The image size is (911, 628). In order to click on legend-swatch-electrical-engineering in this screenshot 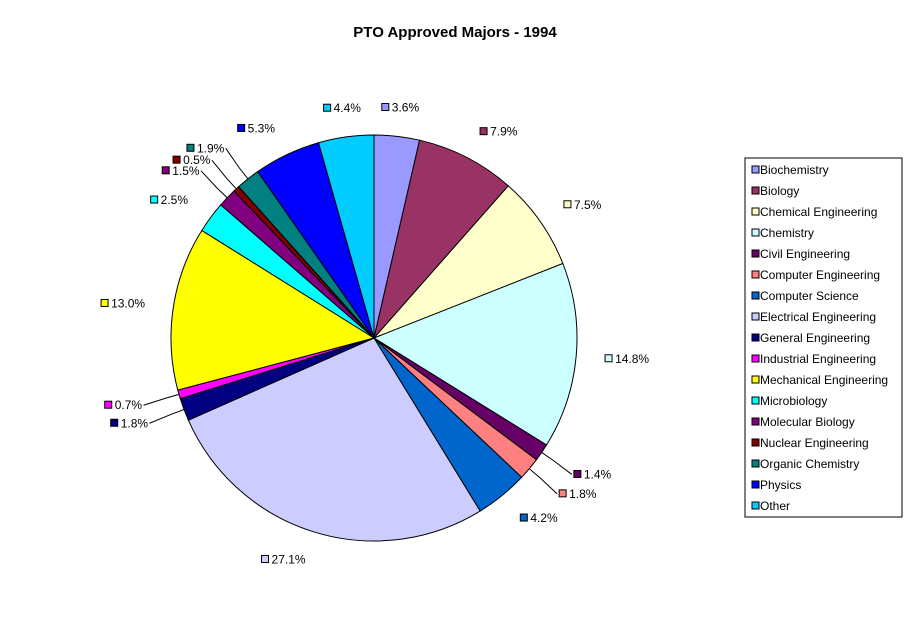, I will do `click(755, 316)`.